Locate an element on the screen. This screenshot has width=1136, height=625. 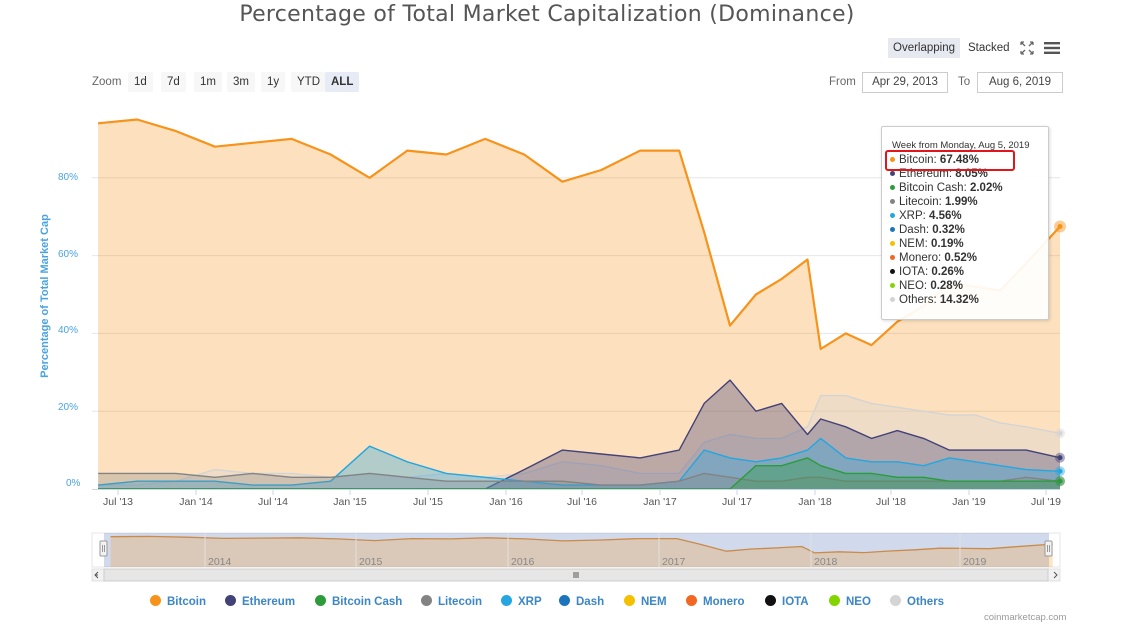
others-dot-icon is located at coordinates (892, 300).